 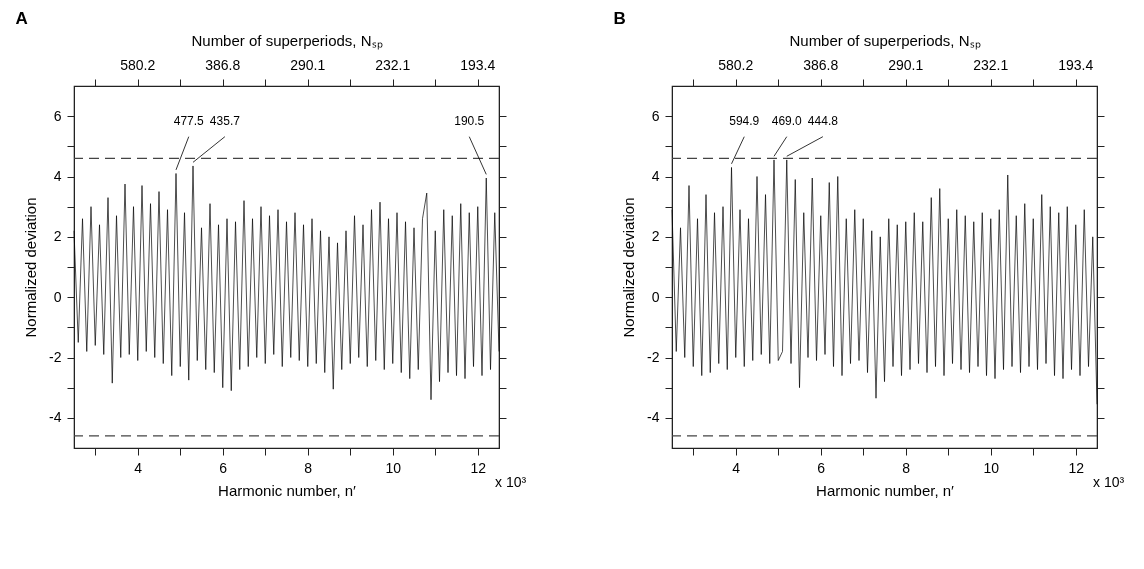 What do you see at coordinates (823, 120) in the screenshot?
I see `annotation: 444.8` at bounding box center [823, 120].